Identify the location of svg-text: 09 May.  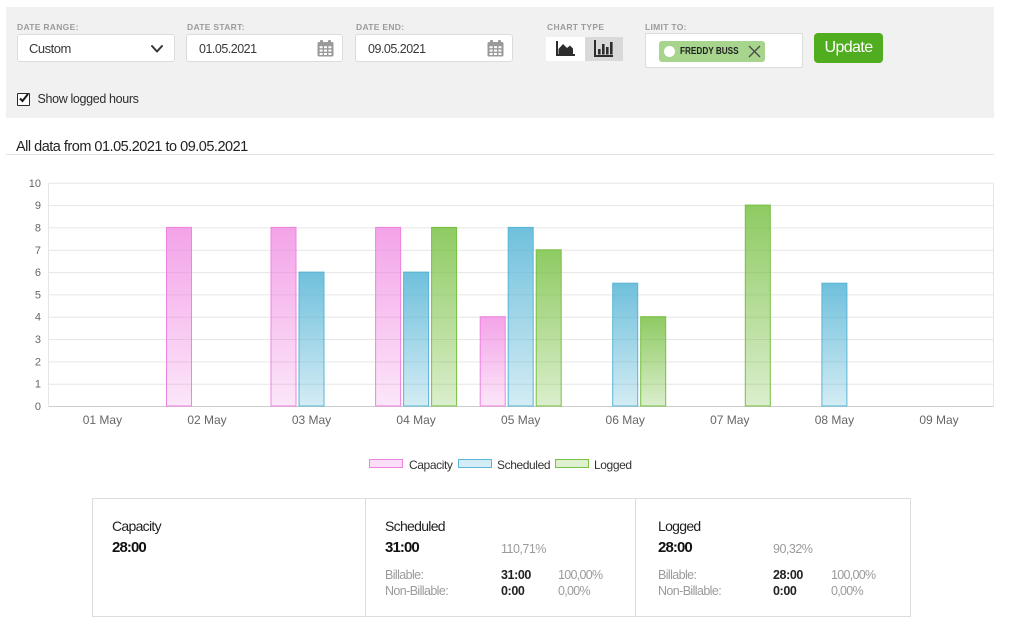
(938, 420).